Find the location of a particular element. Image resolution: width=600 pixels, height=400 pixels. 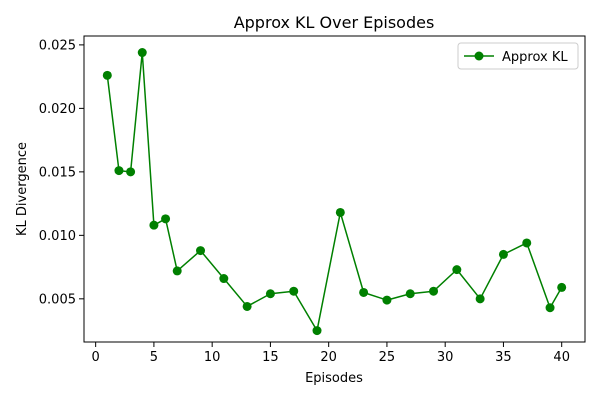

y-tick-label: 0.025 is located at coordinates (57, 45).